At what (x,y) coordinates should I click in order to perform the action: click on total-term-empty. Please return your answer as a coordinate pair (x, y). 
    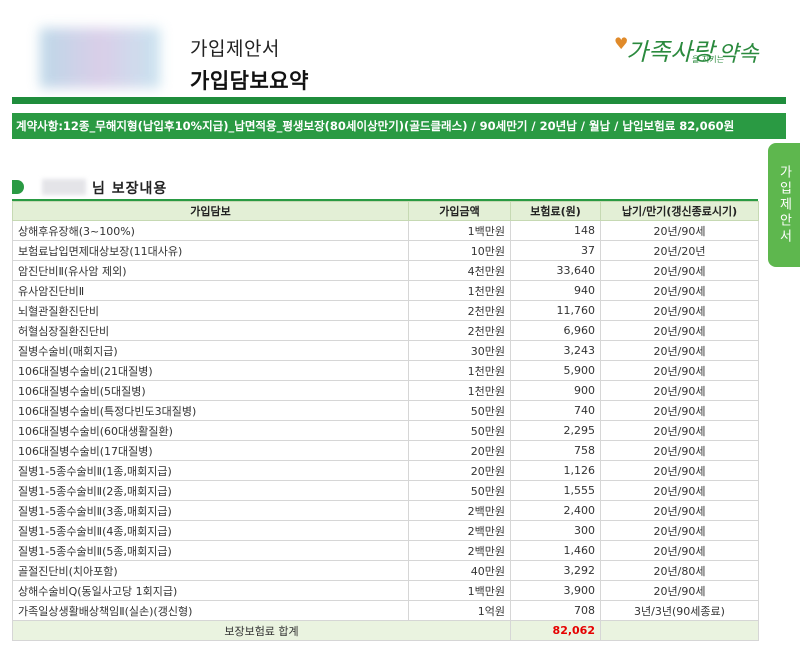
    Looking at the image, I should click on (679, 630).